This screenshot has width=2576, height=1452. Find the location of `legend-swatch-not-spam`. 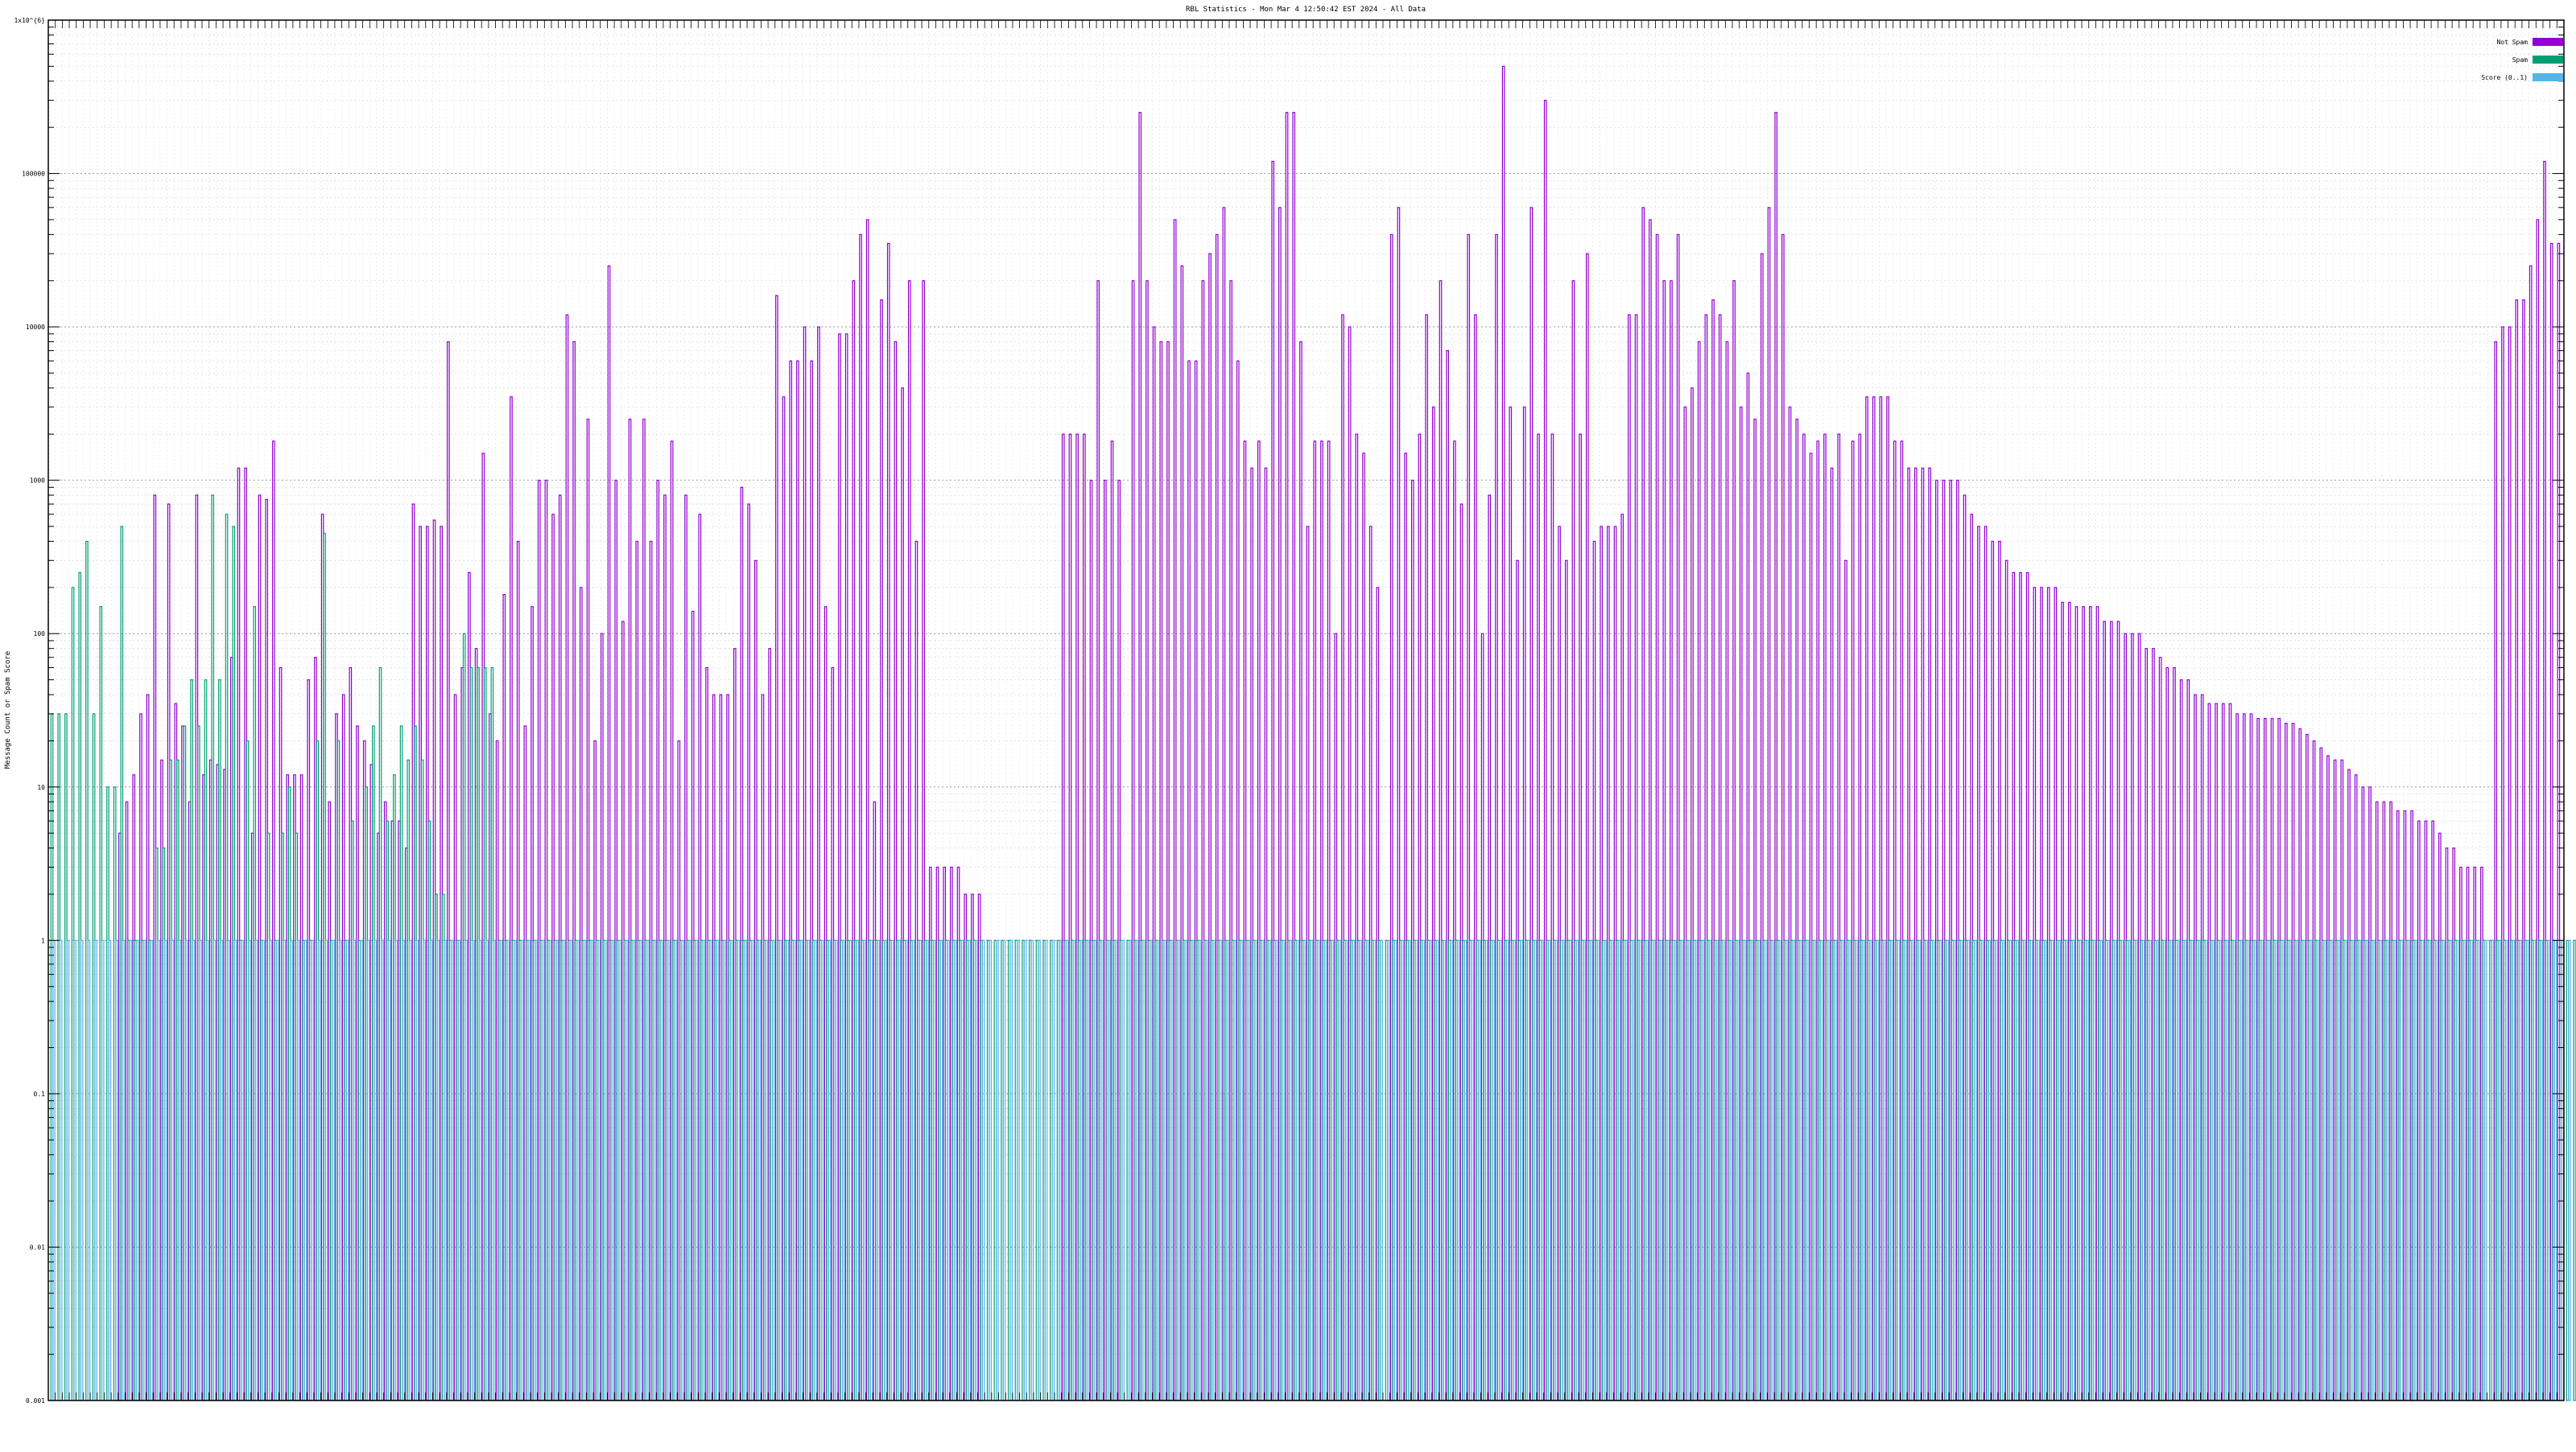

legend-swatch-not-spam is located at coordinates (2548, 42).